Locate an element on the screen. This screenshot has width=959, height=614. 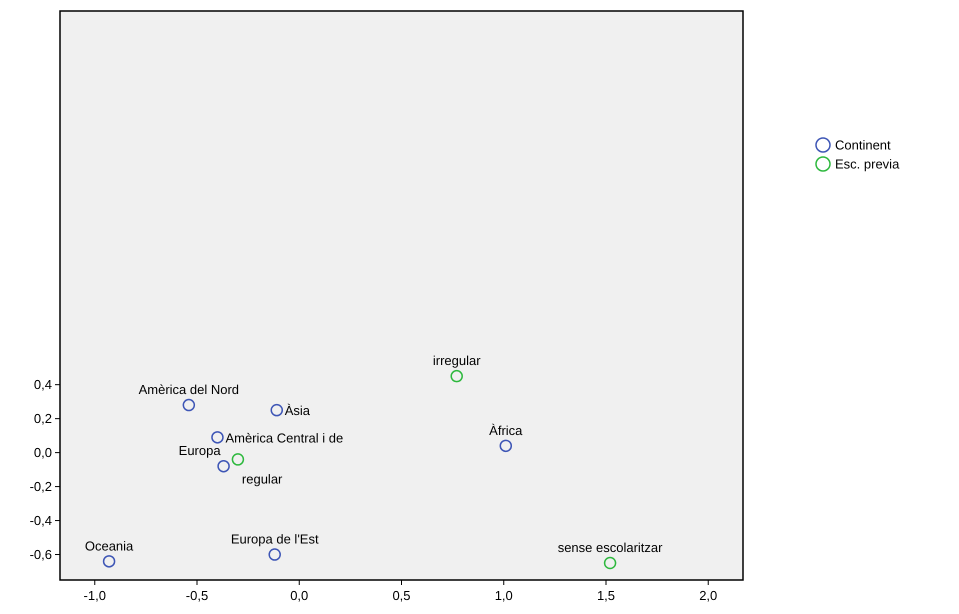
y-tick-label: -0,4 is located at coordinates (41, 520).